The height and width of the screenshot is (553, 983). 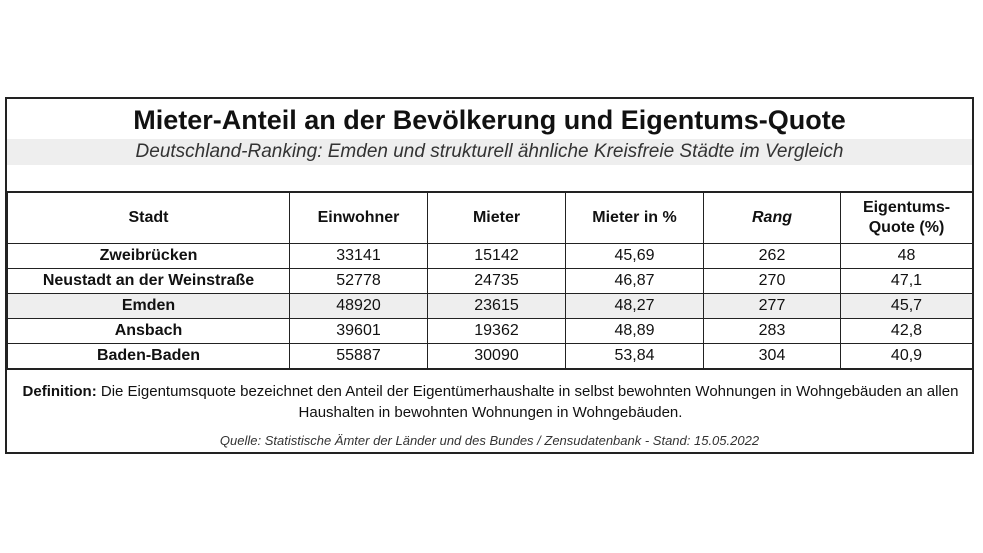 I want to click on table-row: Baden-Baden 55887 30090 53,84 304 40,9, so click(x=490, y=356).